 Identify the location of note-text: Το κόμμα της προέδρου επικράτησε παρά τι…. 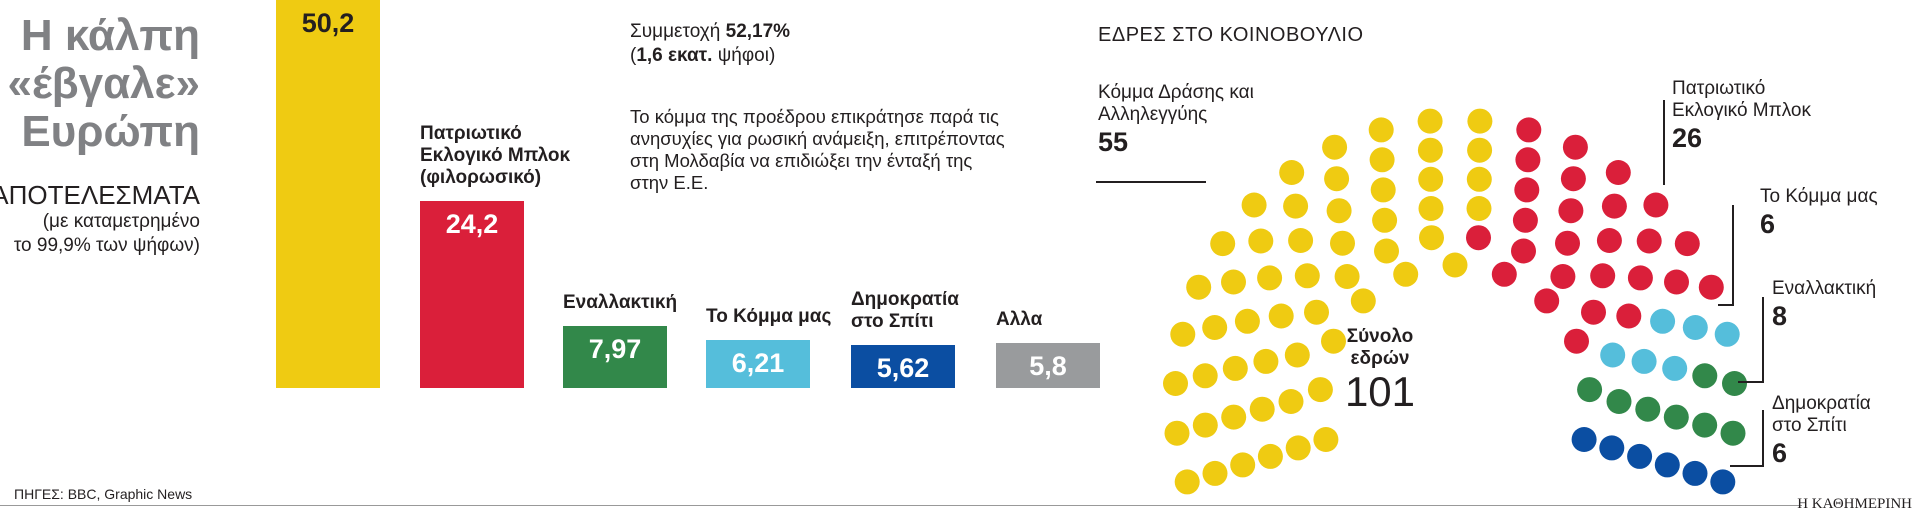
(817, 149).